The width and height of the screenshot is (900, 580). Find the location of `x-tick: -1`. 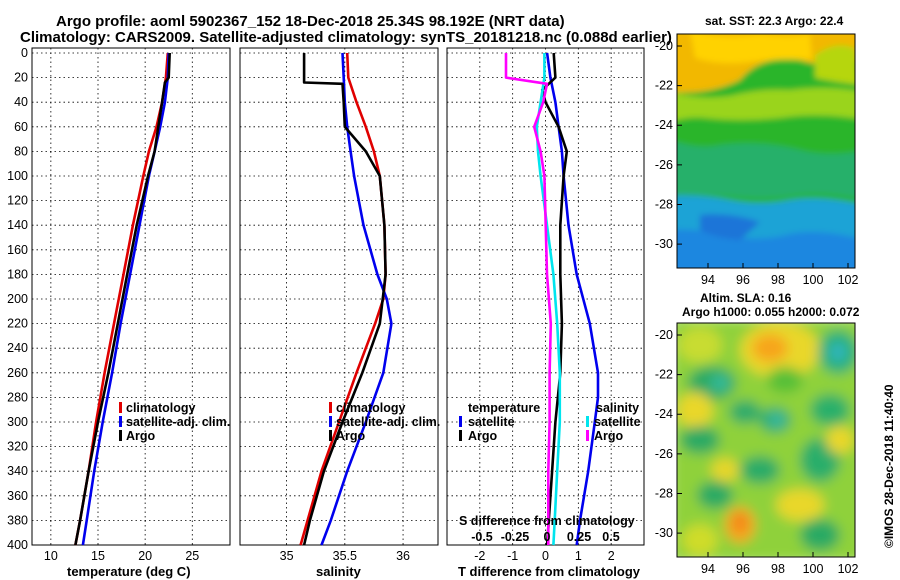

x-tick: -1 is located at coordinates (512, 556).